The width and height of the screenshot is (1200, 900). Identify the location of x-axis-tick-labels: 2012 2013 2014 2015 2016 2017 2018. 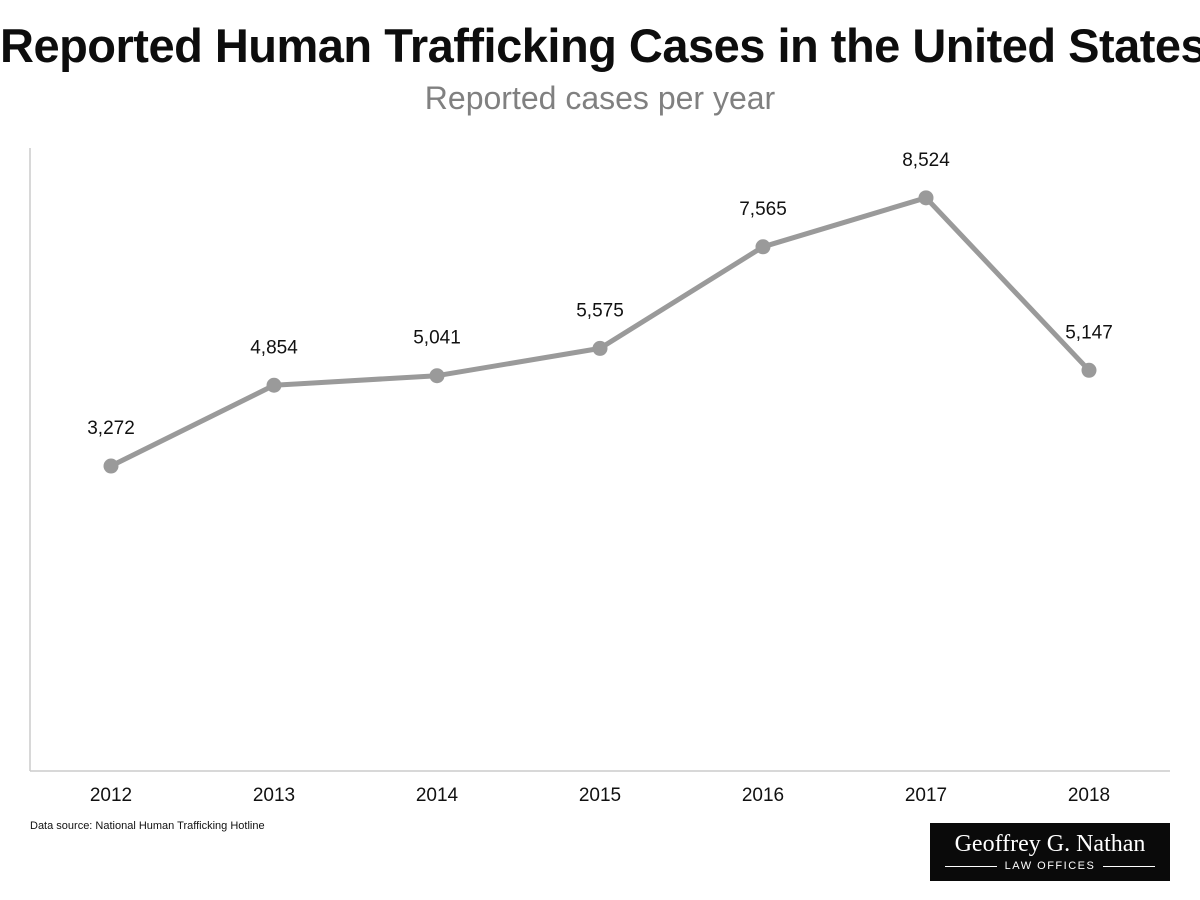
(600, 795).